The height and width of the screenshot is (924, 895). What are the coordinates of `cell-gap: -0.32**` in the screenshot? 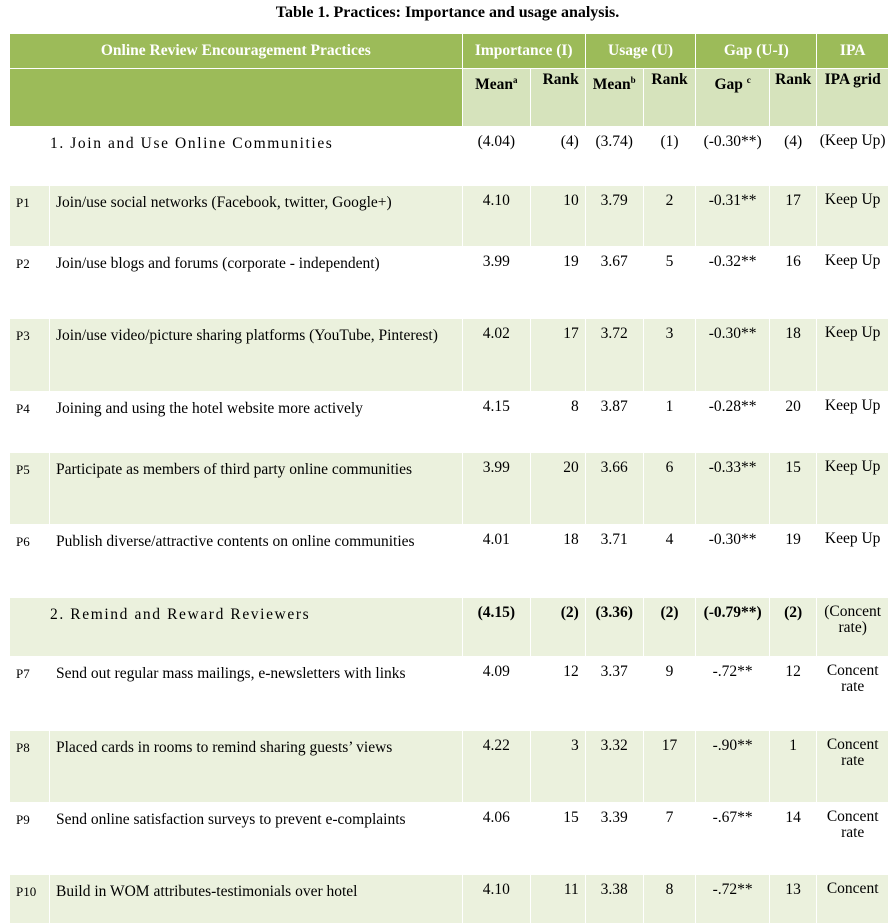 It's located at (732, 282).